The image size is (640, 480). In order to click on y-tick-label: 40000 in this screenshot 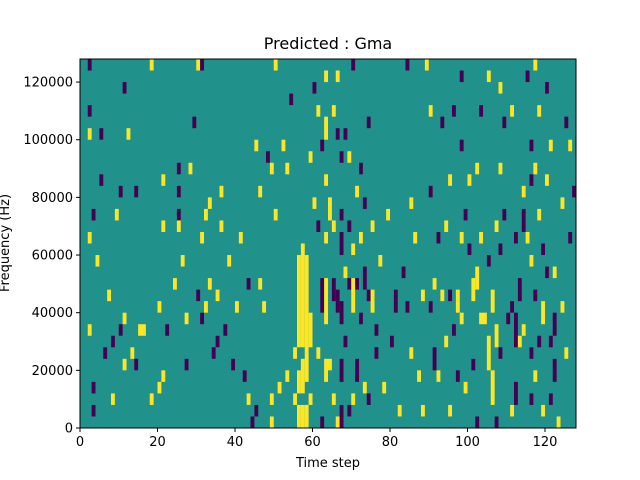, I will do `click(52, 313)`.